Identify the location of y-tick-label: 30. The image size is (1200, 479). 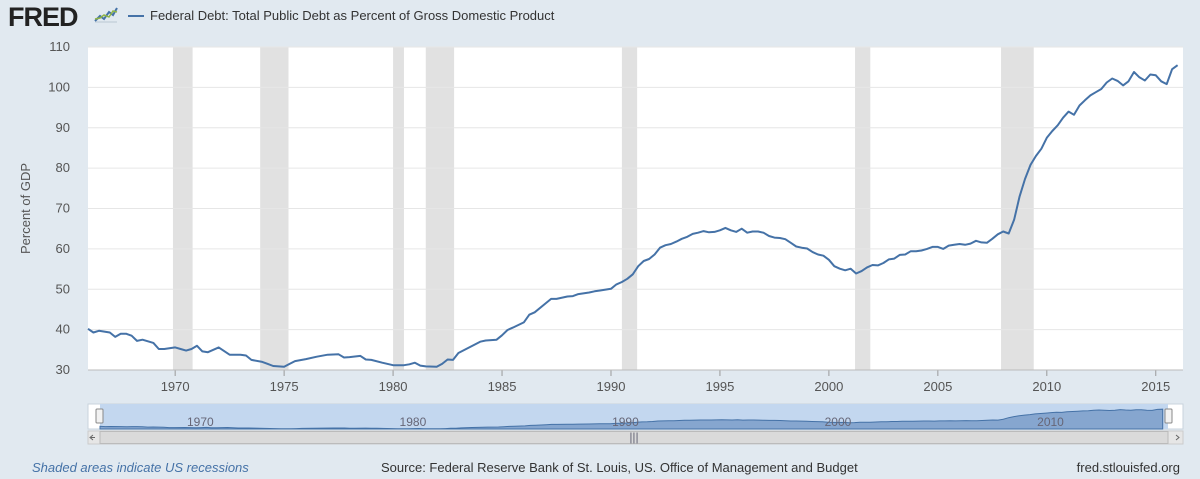
(63, 369).